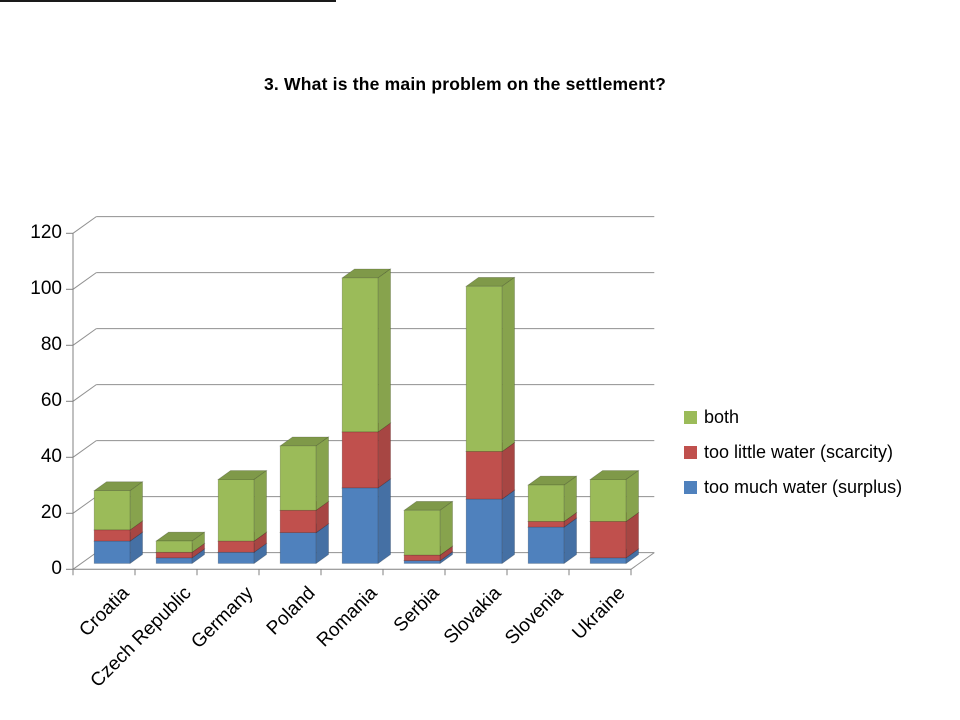  Describe the element at coordinates (508, 470) in the screenshot. I see `bar-side-slovakia-scarcity` at that location.